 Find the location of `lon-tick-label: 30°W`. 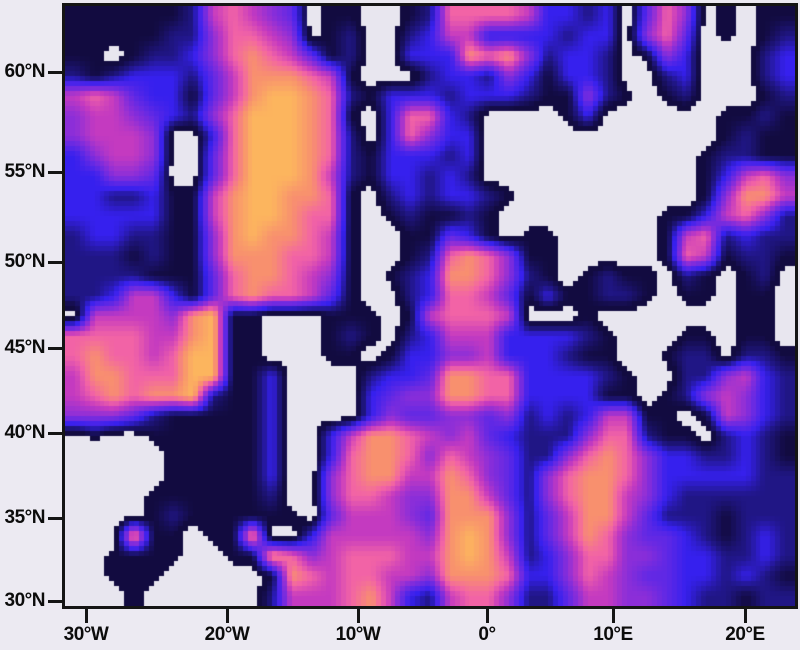

lon-tick-label: 30°W is located at coordinates (86, 634).